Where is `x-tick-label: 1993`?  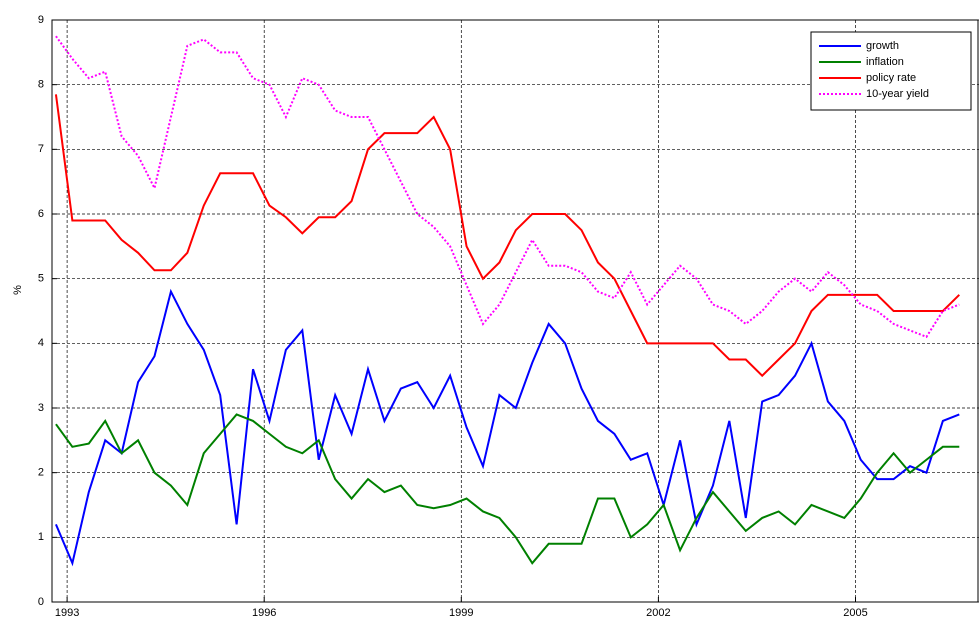 x-tick-label: 1993 is located at coordinates (67, 613).